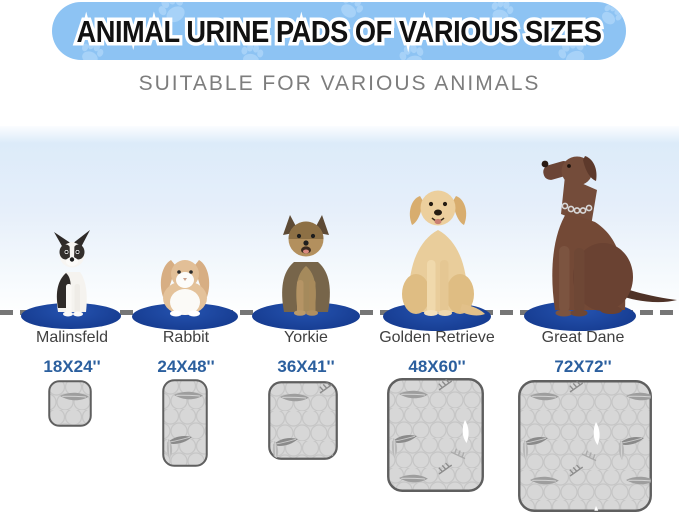  I want to click on pad-preview-24x48, so click(185, 423).